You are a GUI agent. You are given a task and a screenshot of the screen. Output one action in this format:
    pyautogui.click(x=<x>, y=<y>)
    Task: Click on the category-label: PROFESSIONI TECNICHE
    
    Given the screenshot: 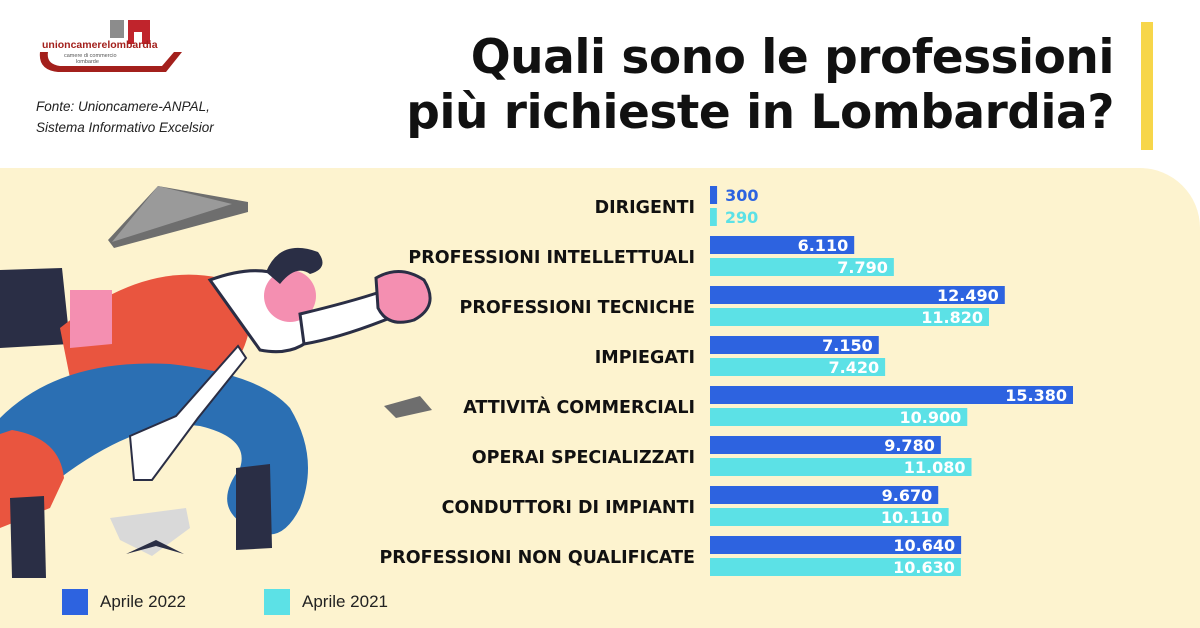 What is the action you would take?
    pyautogui.click(x=577, y=308)
    